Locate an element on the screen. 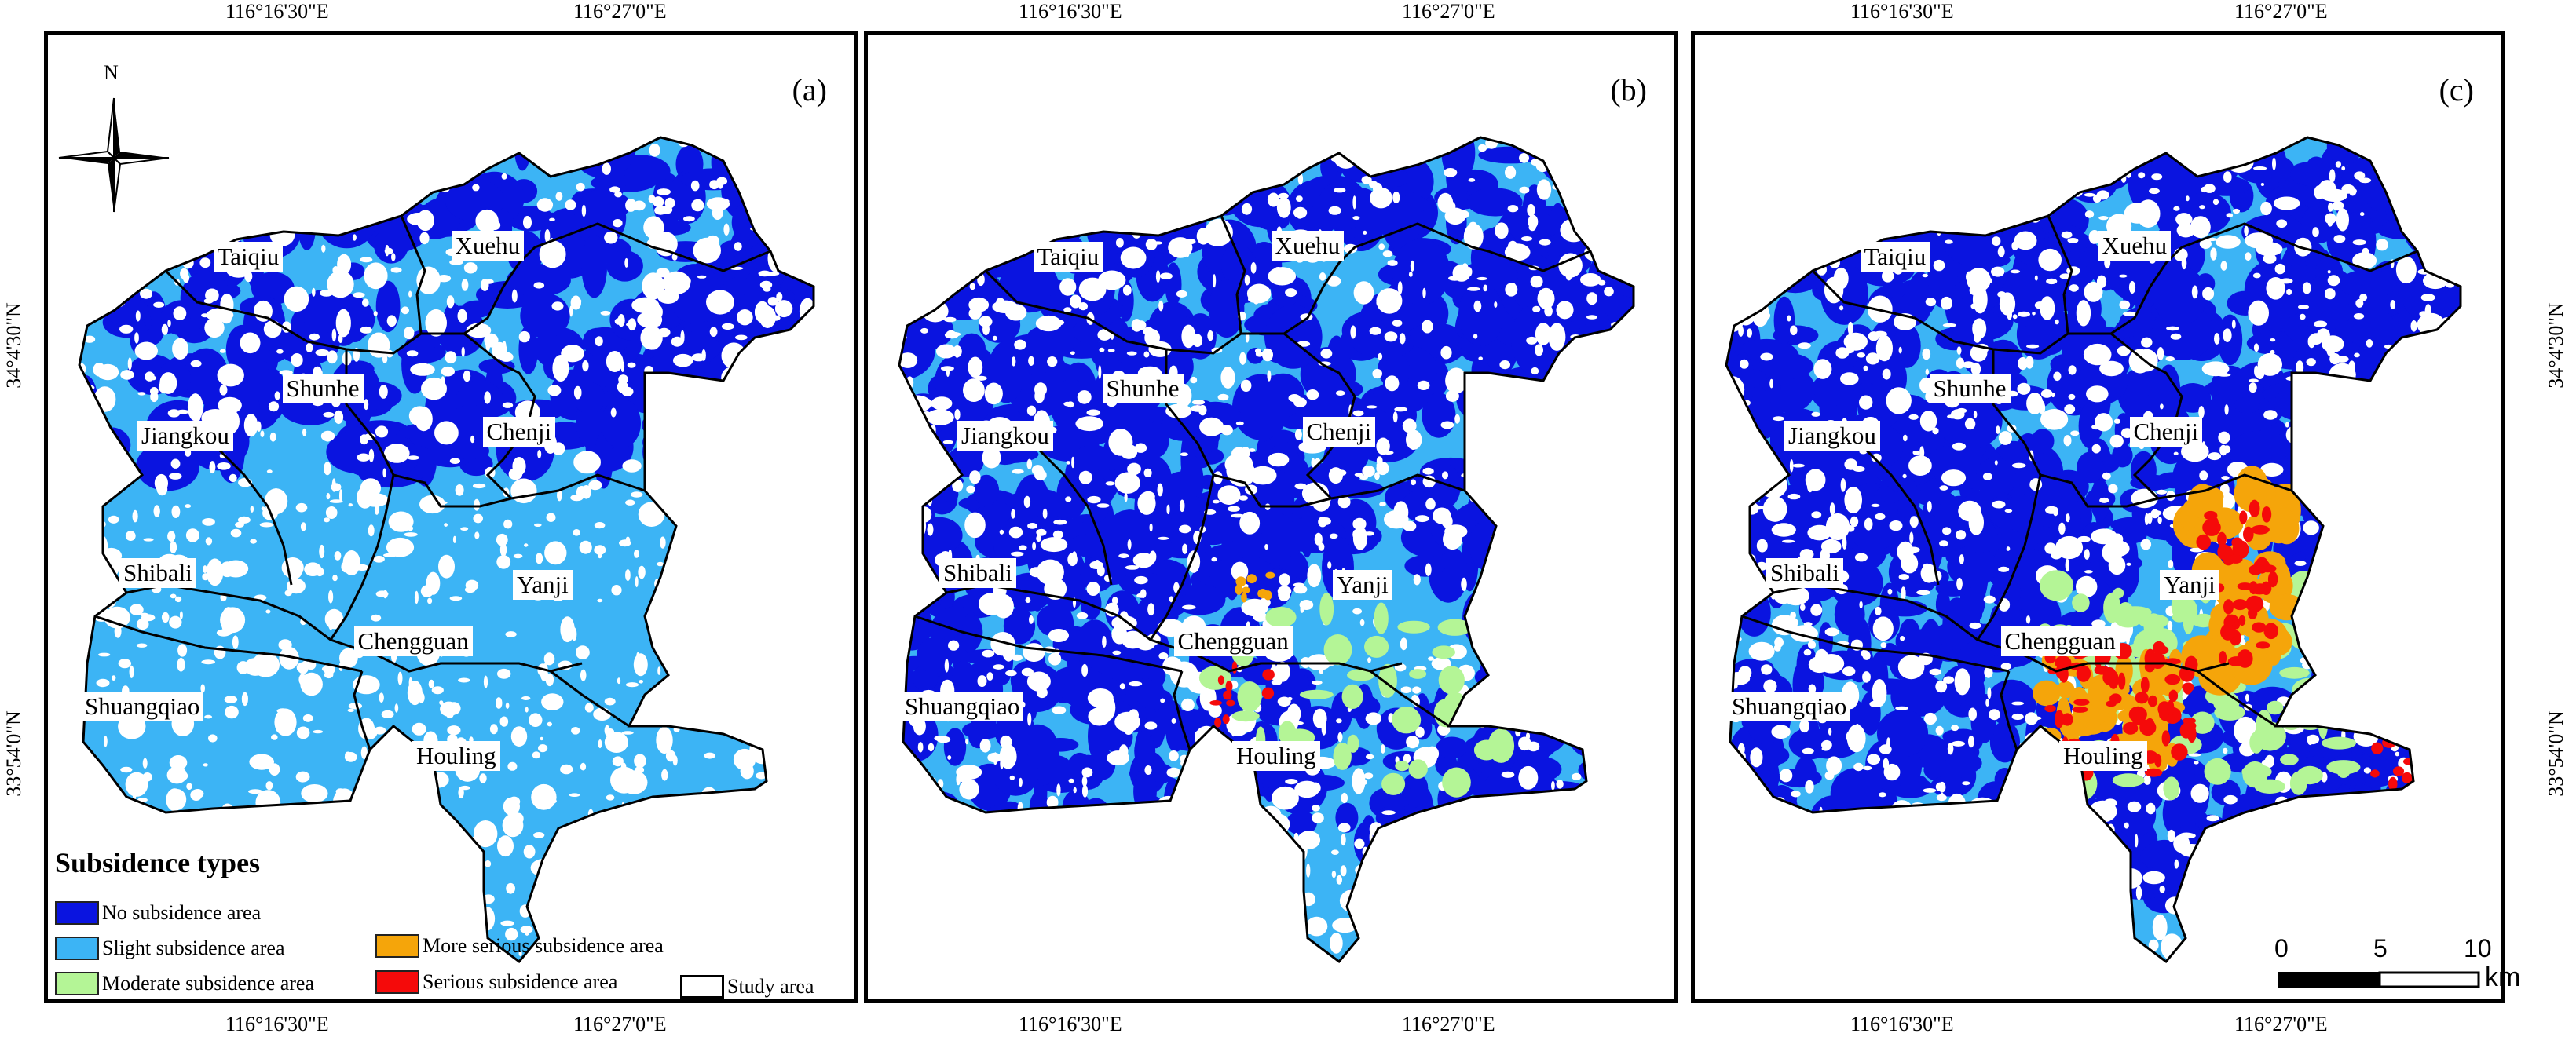 This screenshot has height=1048, width=2576. lon-label-top-c2: 116°27'0"E is located at coordinates (2281, 11).